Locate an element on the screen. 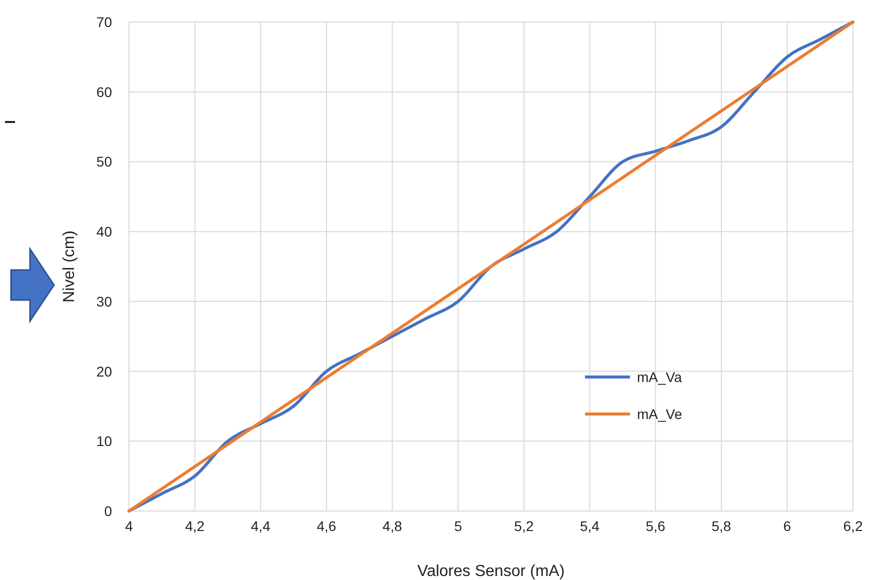 The width and height of the screenshot is (874, 580). x-tick-label: 5,2 is located at coordinates (524, 526).